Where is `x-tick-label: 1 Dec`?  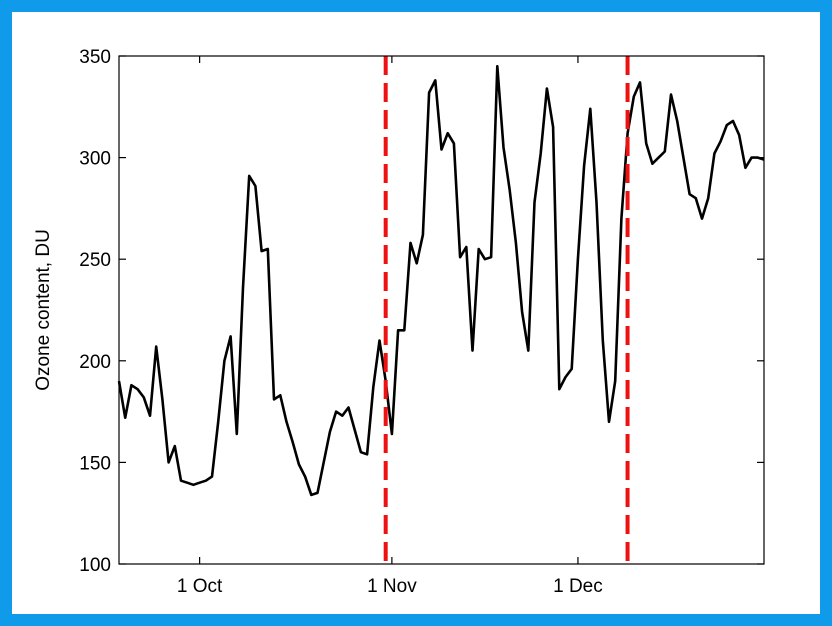
x-tick-label: 1 Dec is located at coordinates (578, 586).